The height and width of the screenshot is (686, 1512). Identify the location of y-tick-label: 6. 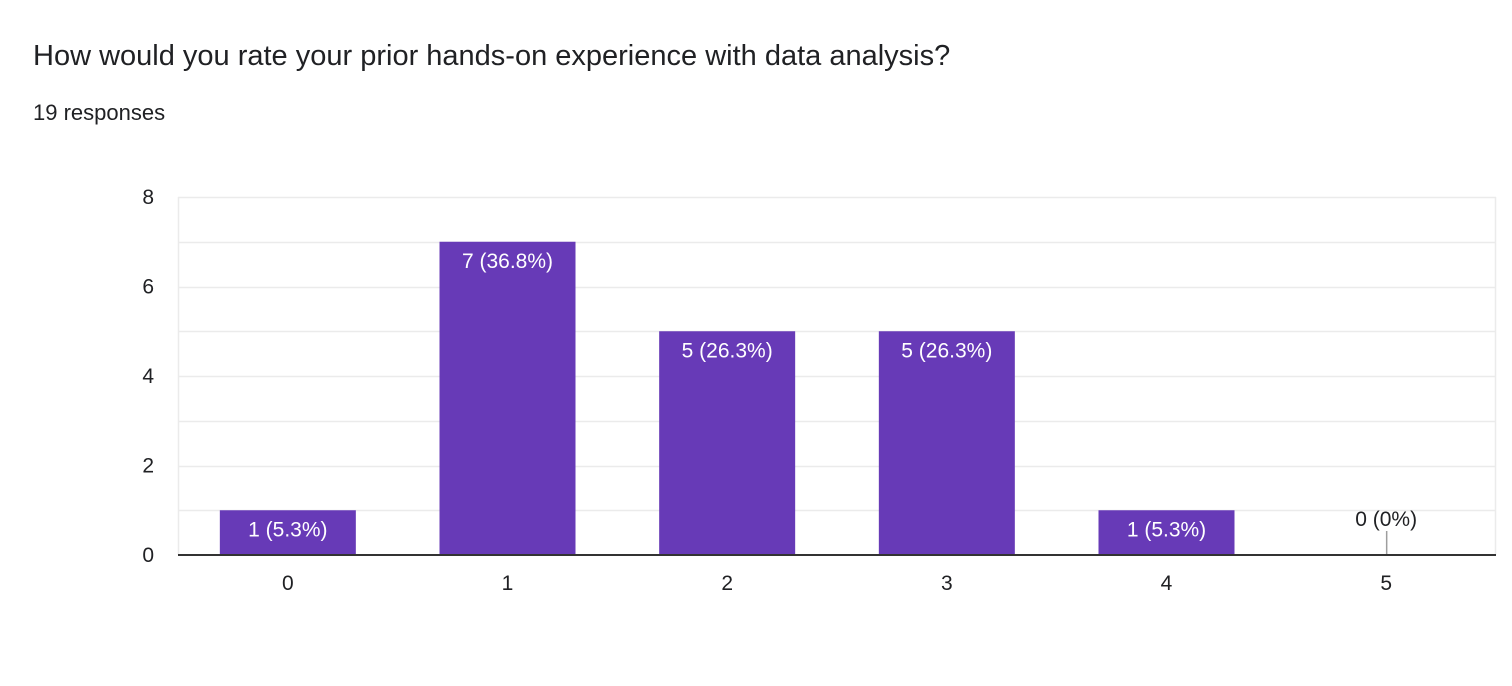
(148, 287).